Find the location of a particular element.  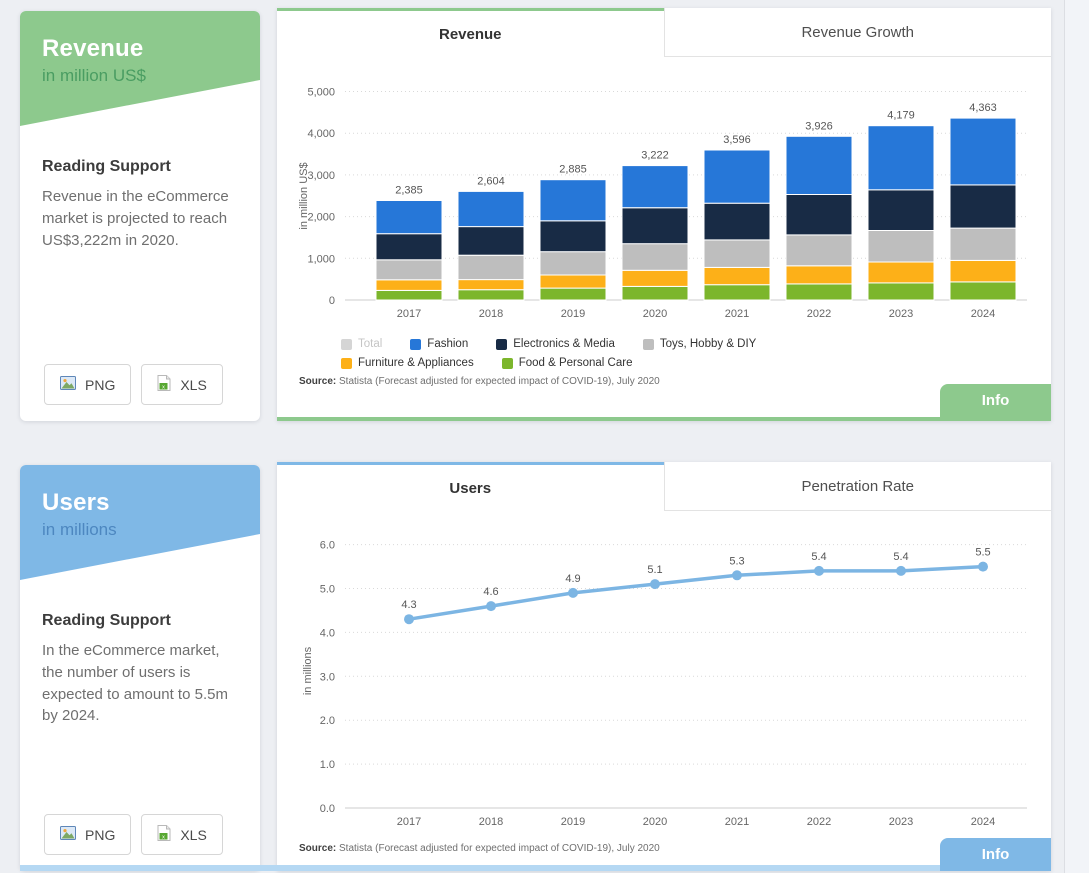

svg-text: 2,885 is located at coordinates (573, 170).